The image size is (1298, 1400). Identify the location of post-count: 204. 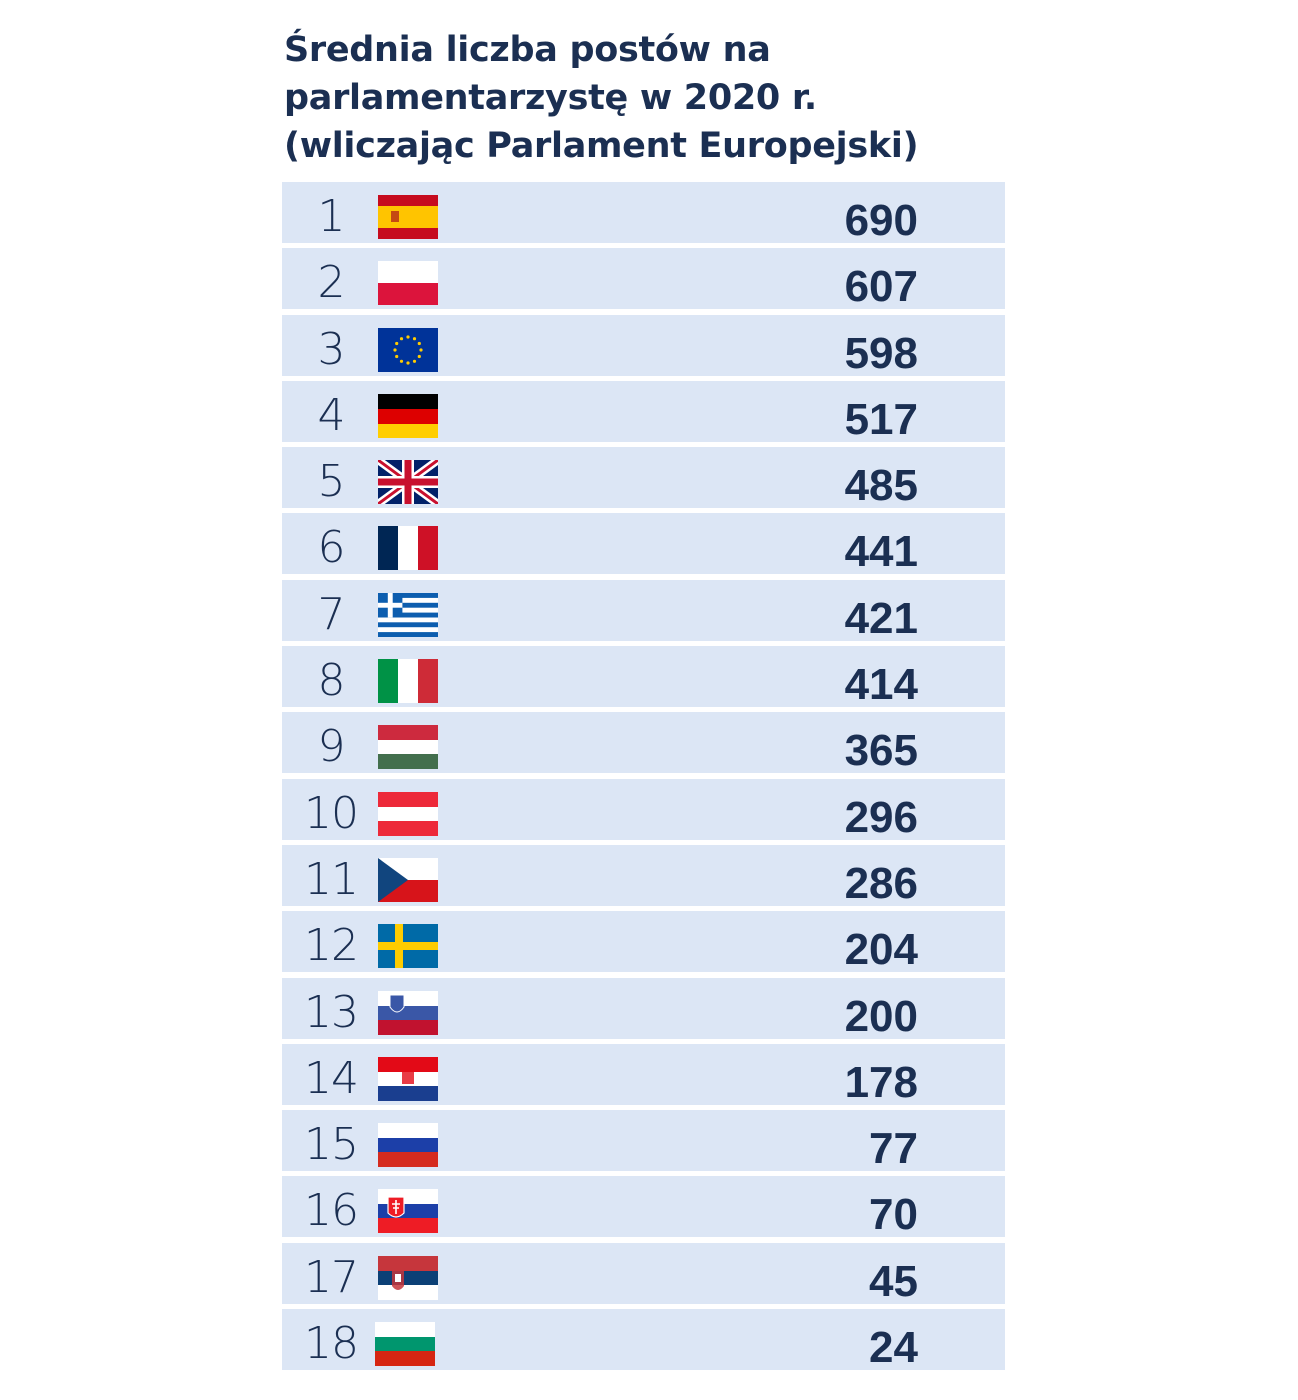
(881, 950).